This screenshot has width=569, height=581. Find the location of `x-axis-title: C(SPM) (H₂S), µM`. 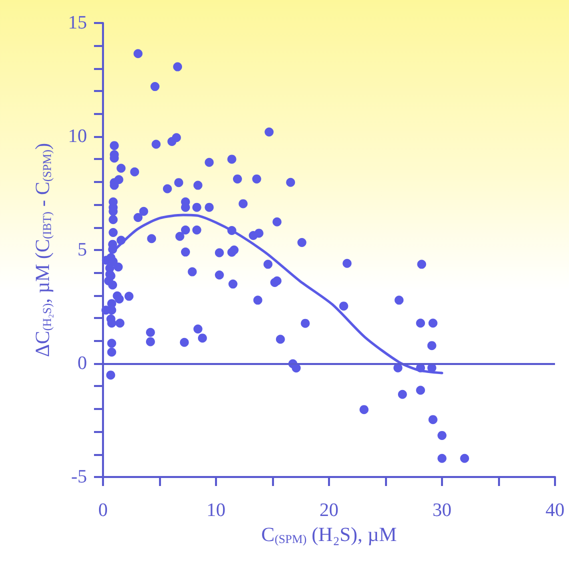

x-axis-title: C(SPM) (H₂S), µM is located at coordinates (329, 535).